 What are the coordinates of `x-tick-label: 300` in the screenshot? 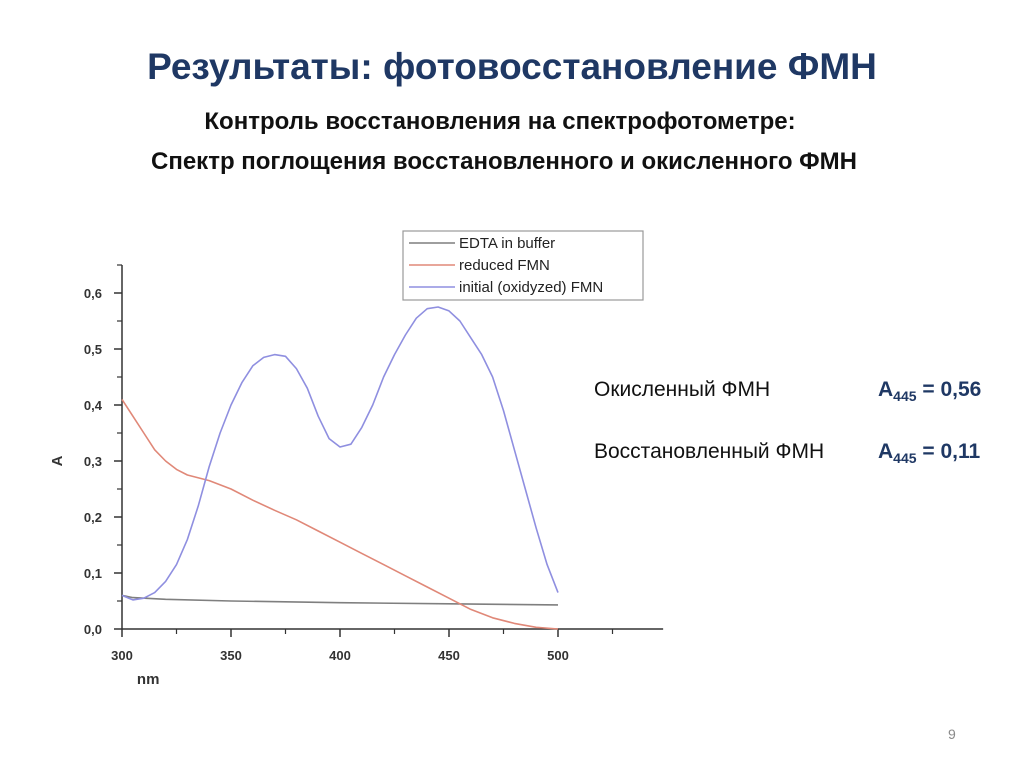 It's located at (122, 655).